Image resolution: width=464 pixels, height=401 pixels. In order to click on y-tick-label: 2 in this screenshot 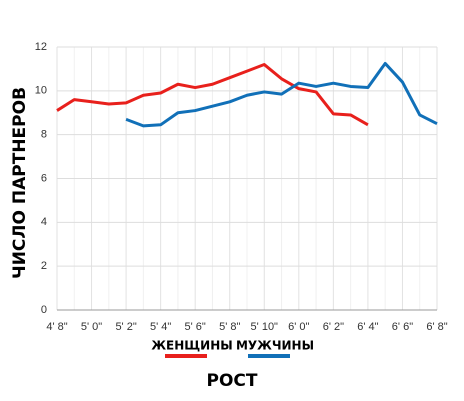, I will do `click(44, 266)`.